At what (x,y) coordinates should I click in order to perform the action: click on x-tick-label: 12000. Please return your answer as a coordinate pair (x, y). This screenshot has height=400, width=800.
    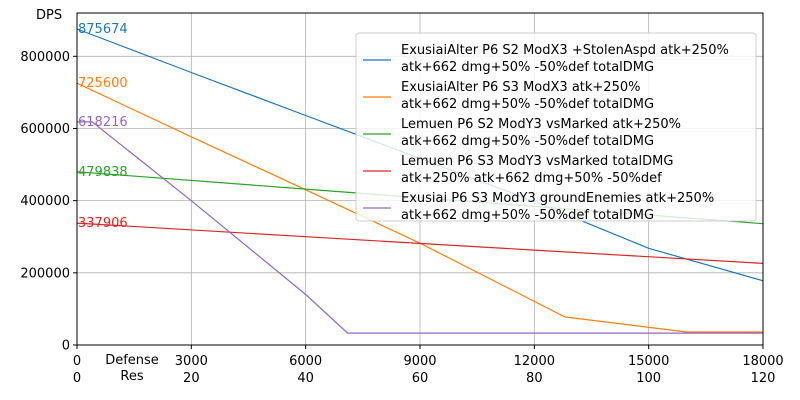
    Looking at the image, I should click on (534, 361).